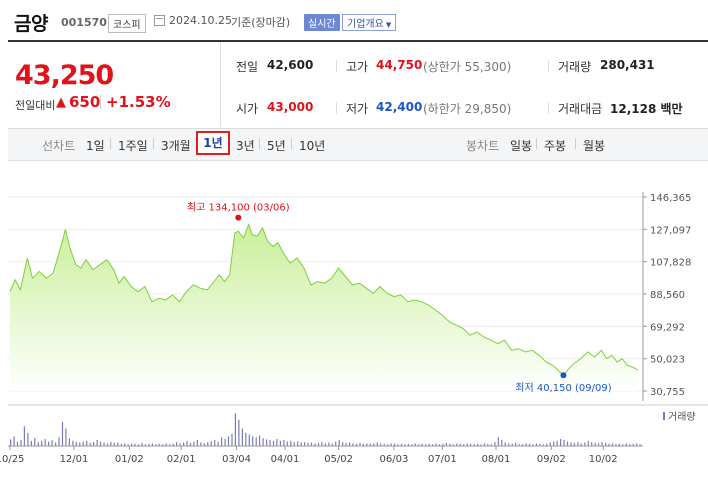 Image resolution: width=708 pixels, height=478 pixels. I want to click on realtime-button: 실시간, so click(322, 22).